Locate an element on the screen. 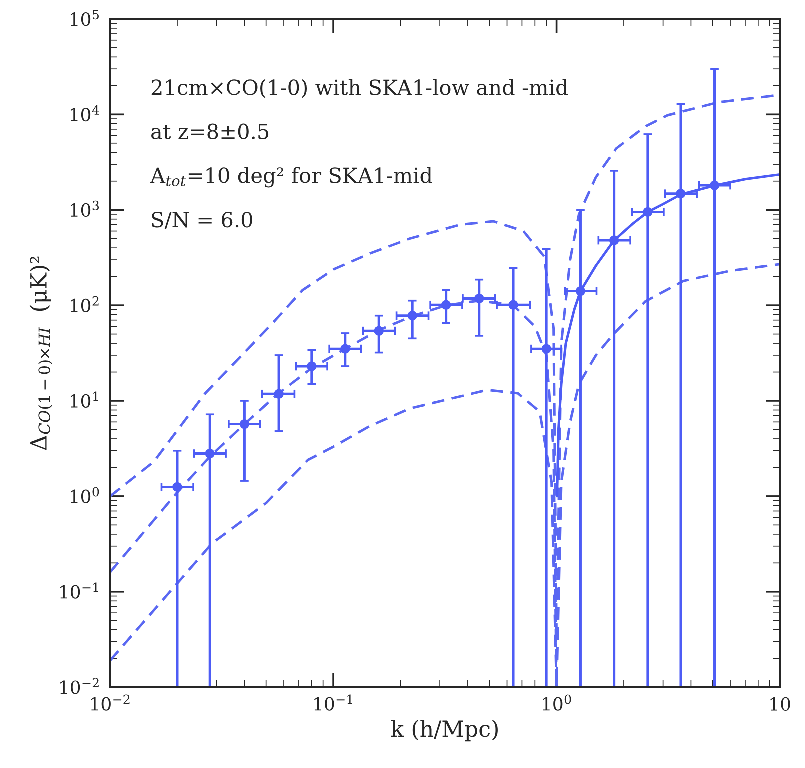 The image size is (805, 768). x-tick-label: 10$^{−1}$ is located at coordinates (333, 702).